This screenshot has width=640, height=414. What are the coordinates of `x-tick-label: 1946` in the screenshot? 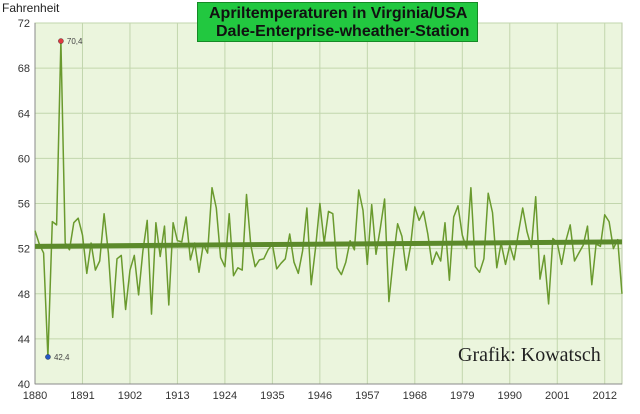 It's located at (320, 396).